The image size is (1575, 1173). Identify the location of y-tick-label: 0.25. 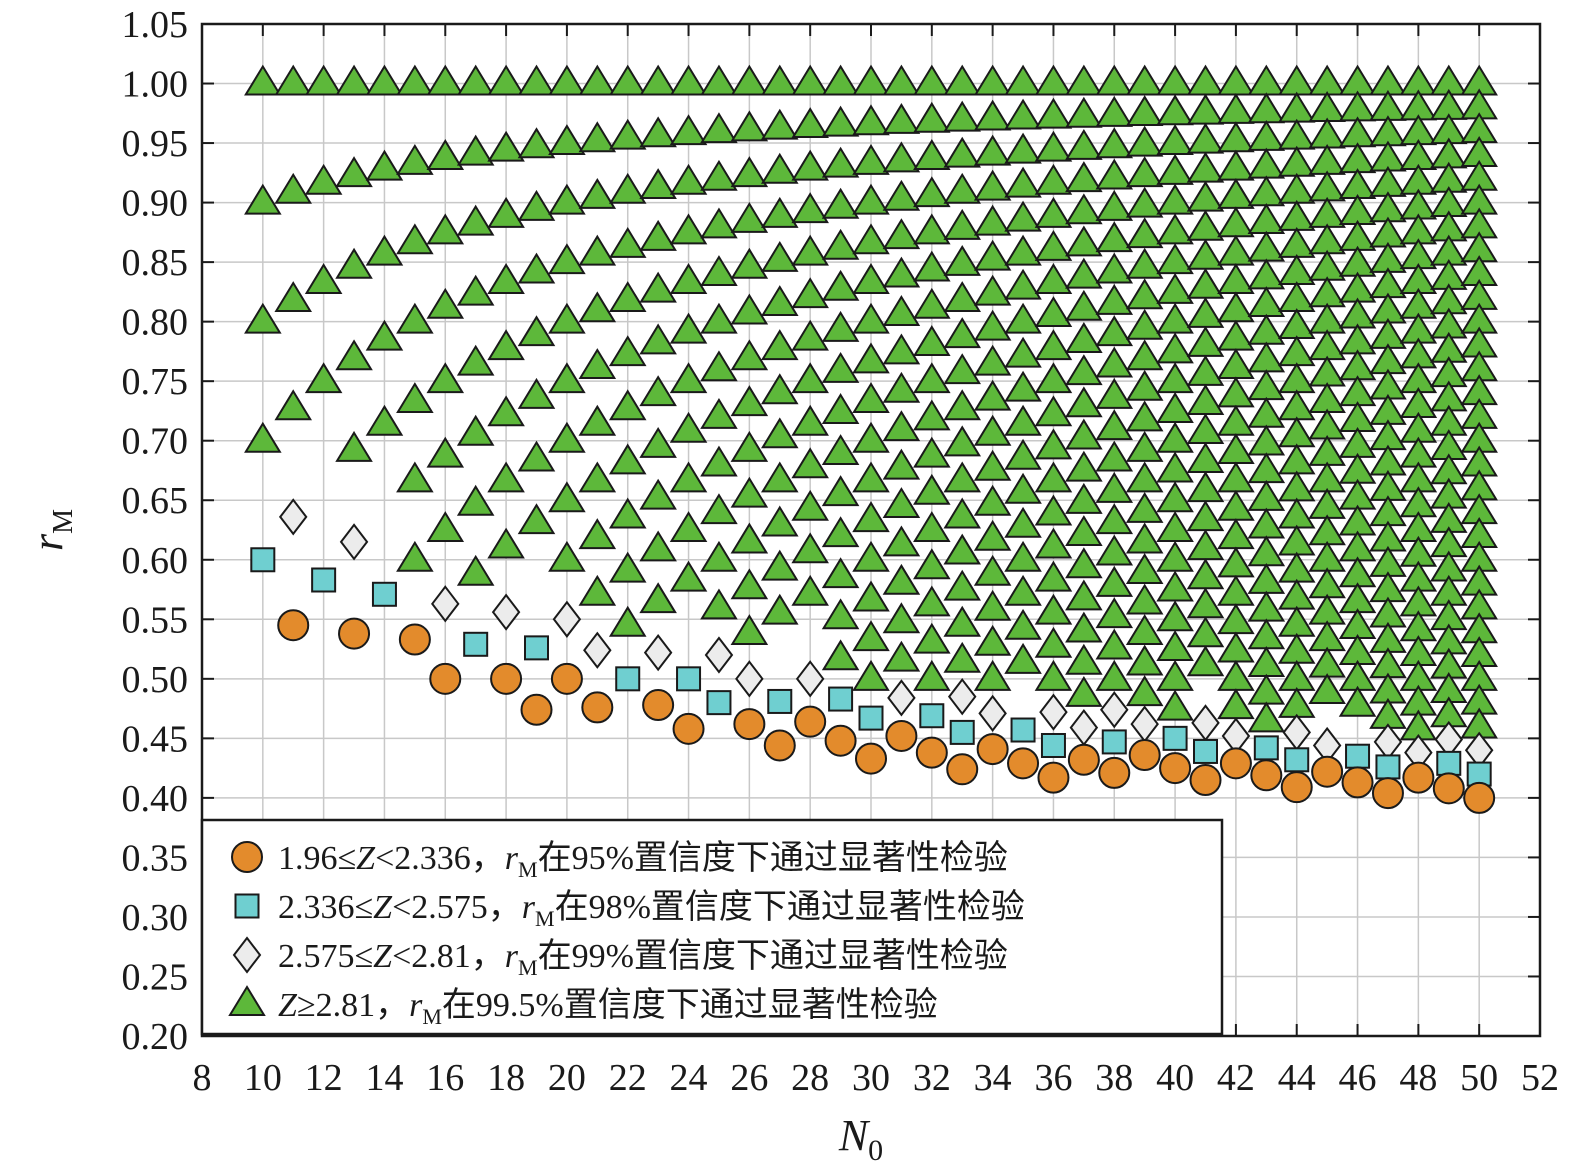
(155, 977).